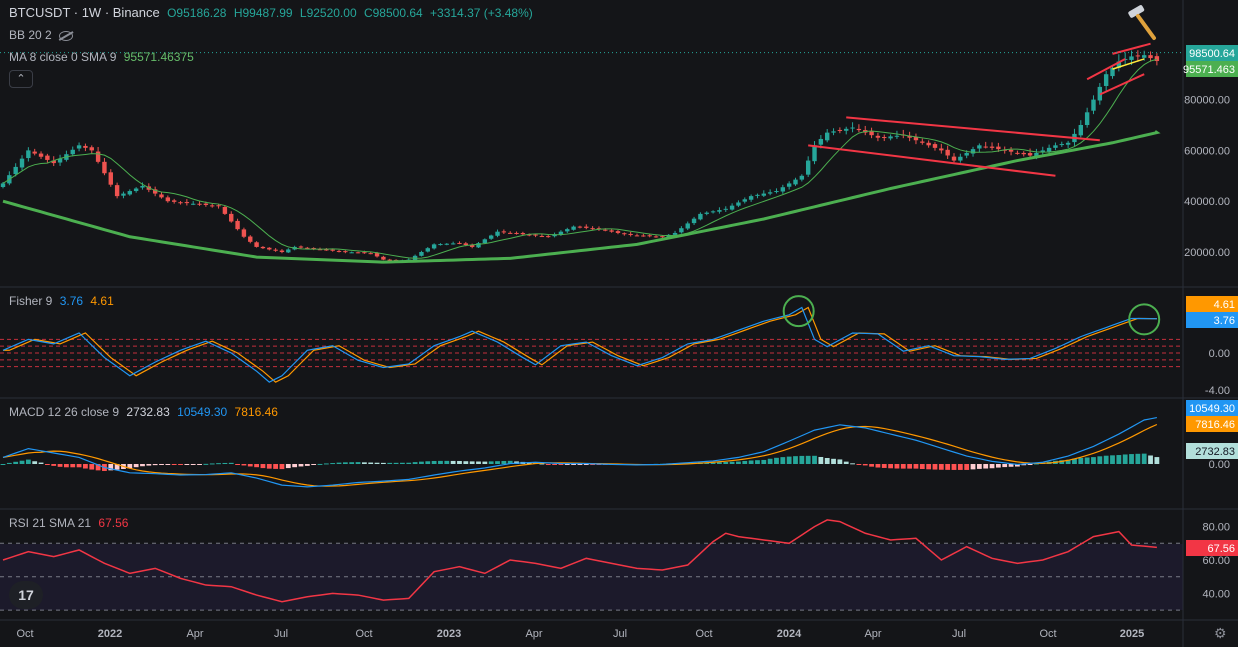  What do you see at coordinates (63, 57) in the screenshot?
I see `ma-label: MA 8 close 0 SMA 9` at bounding box center [63, 57].